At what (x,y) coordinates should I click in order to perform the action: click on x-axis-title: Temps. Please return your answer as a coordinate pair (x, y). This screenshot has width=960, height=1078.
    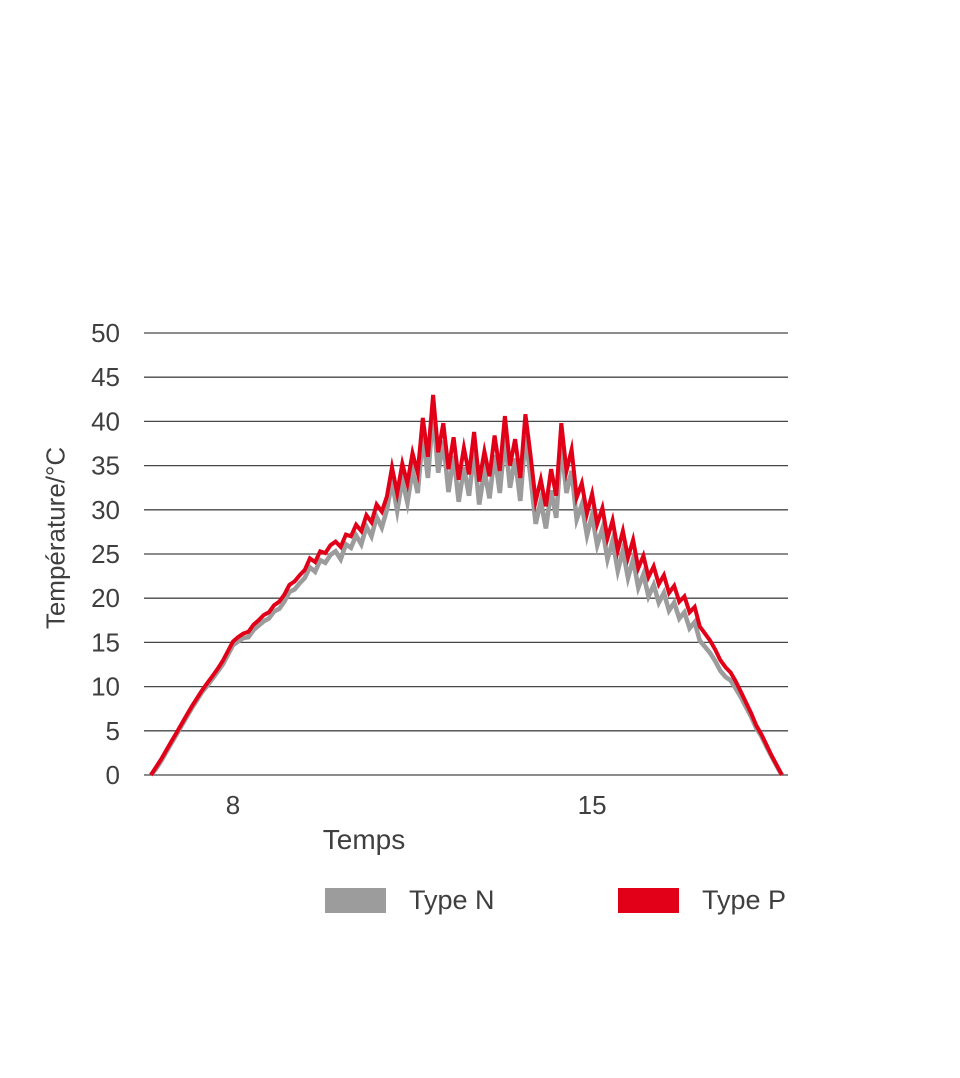
    Looking at the image, I should click on (364, 839).